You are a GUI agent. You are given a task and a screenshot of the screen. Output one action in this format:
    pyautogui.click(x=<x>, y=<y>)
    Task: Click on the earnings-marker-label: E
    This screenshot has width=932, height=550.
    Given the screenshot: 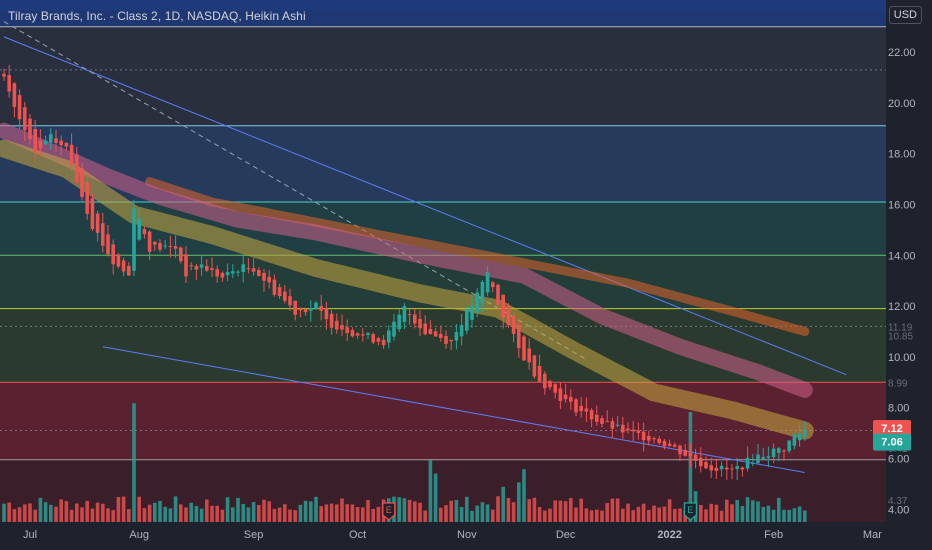 What is the action you would take?
    pyautogui.click(x=690, y=510)
    